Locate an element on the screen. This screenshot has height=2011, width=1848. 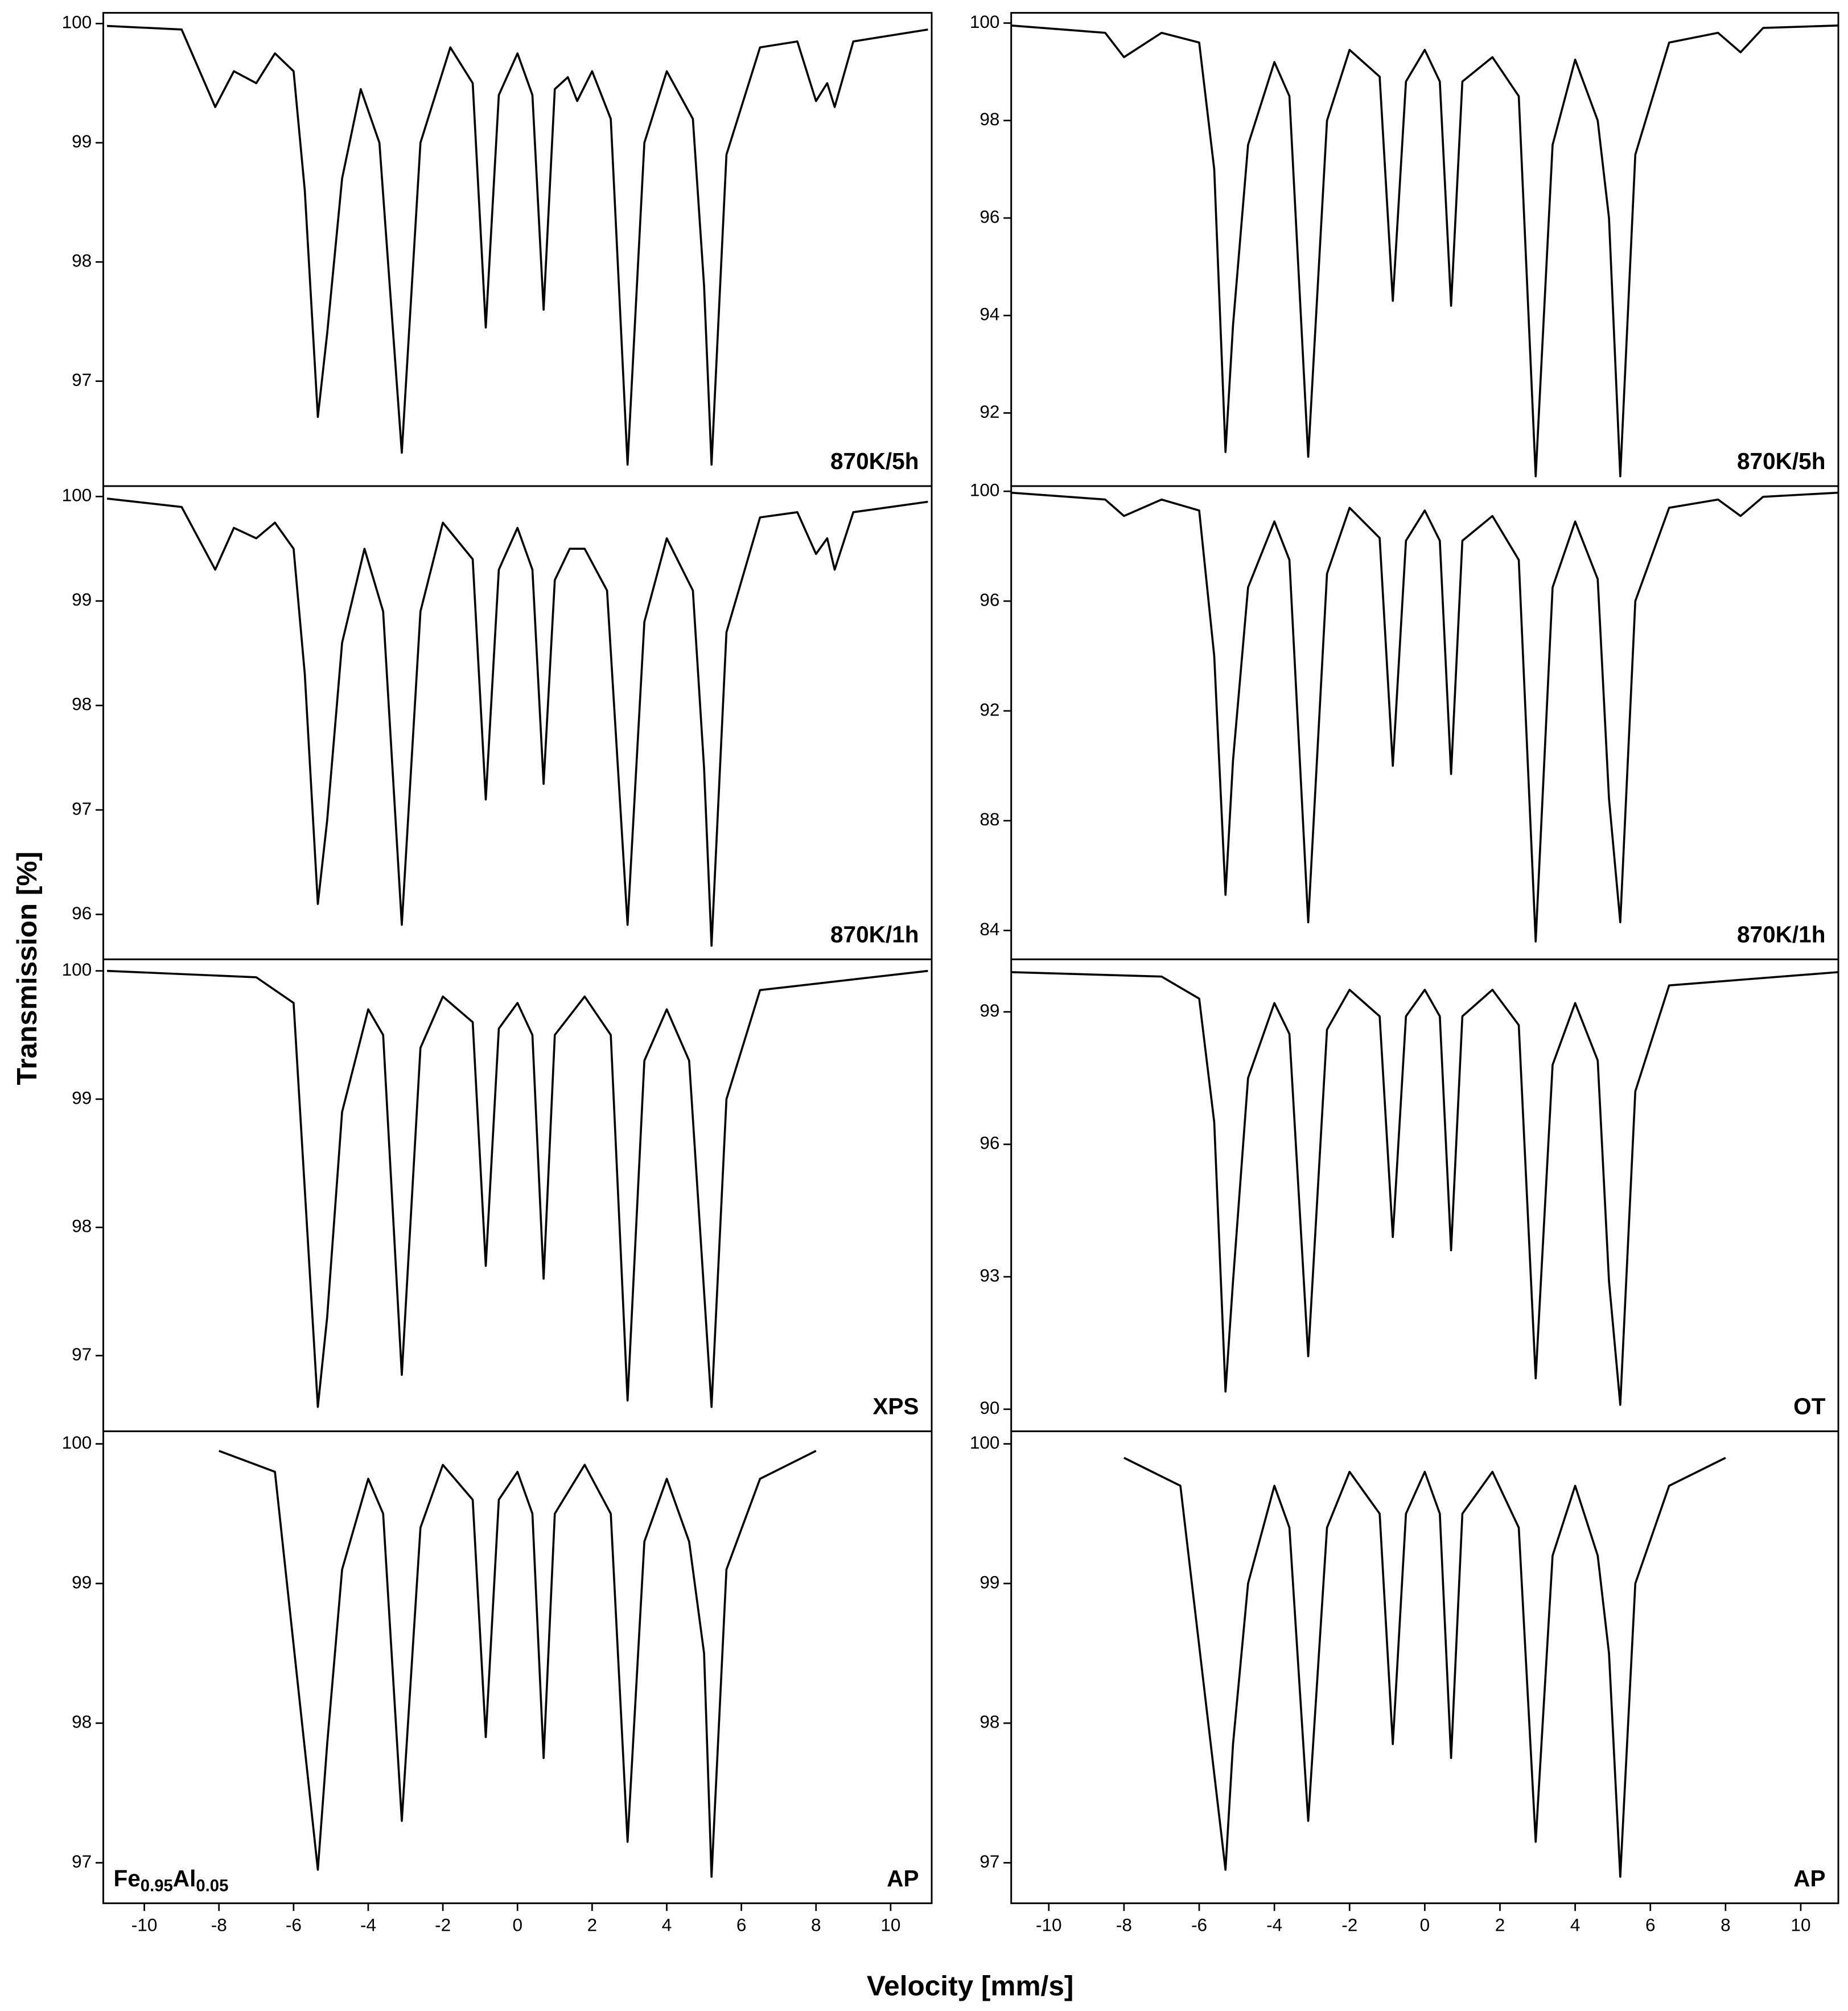
y-tick-label: 88 is located at coordinates (989, 819).